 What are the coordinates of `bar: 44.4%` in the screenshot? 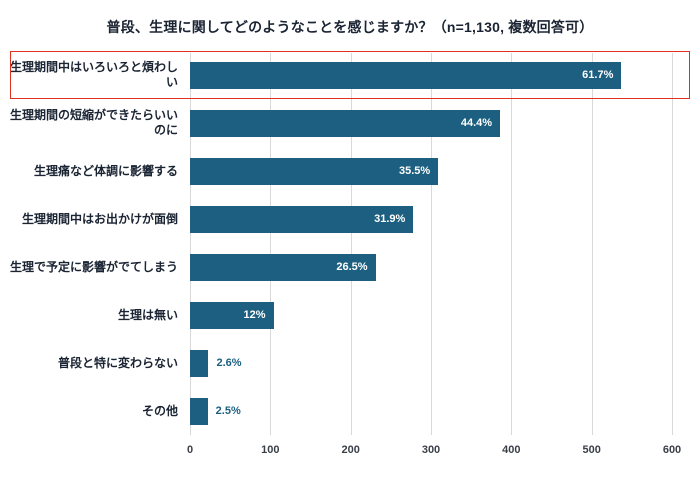 It's located at (345, 123).